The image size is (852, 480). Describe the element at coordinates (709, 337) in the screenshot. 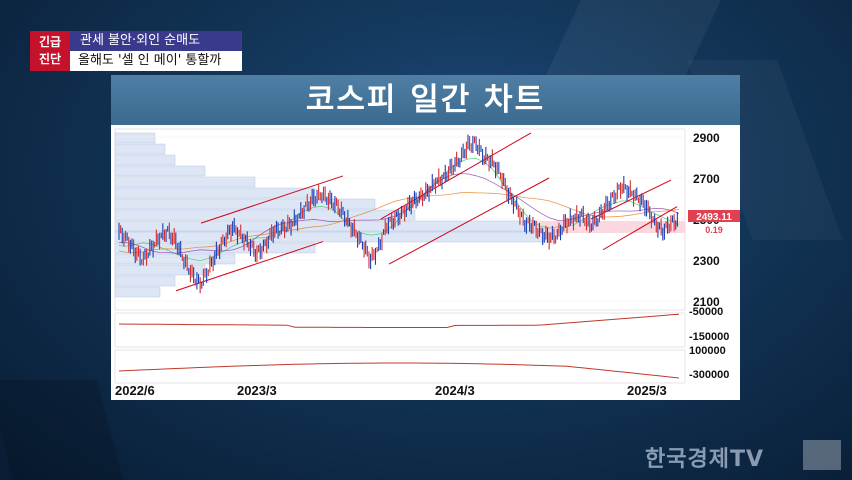

I see `indicator-tick-label: -150000` at that location.